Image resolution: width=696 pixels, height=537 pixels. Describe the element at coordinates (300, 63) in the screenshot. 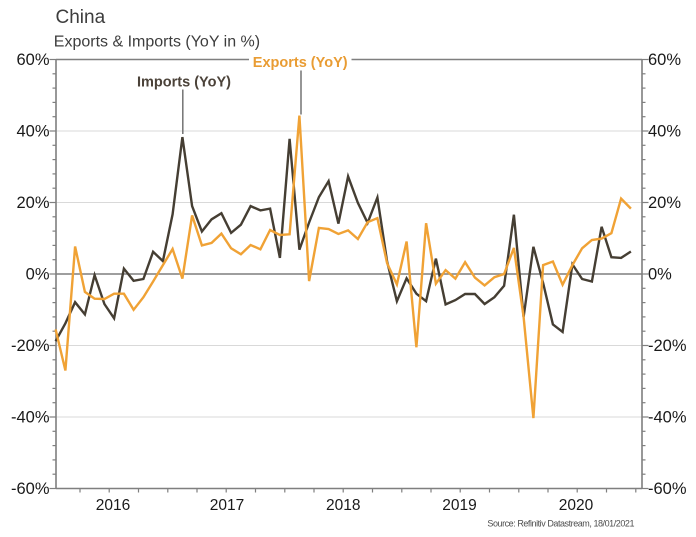

I see `svg-text: Exports (YoY)` at that location.